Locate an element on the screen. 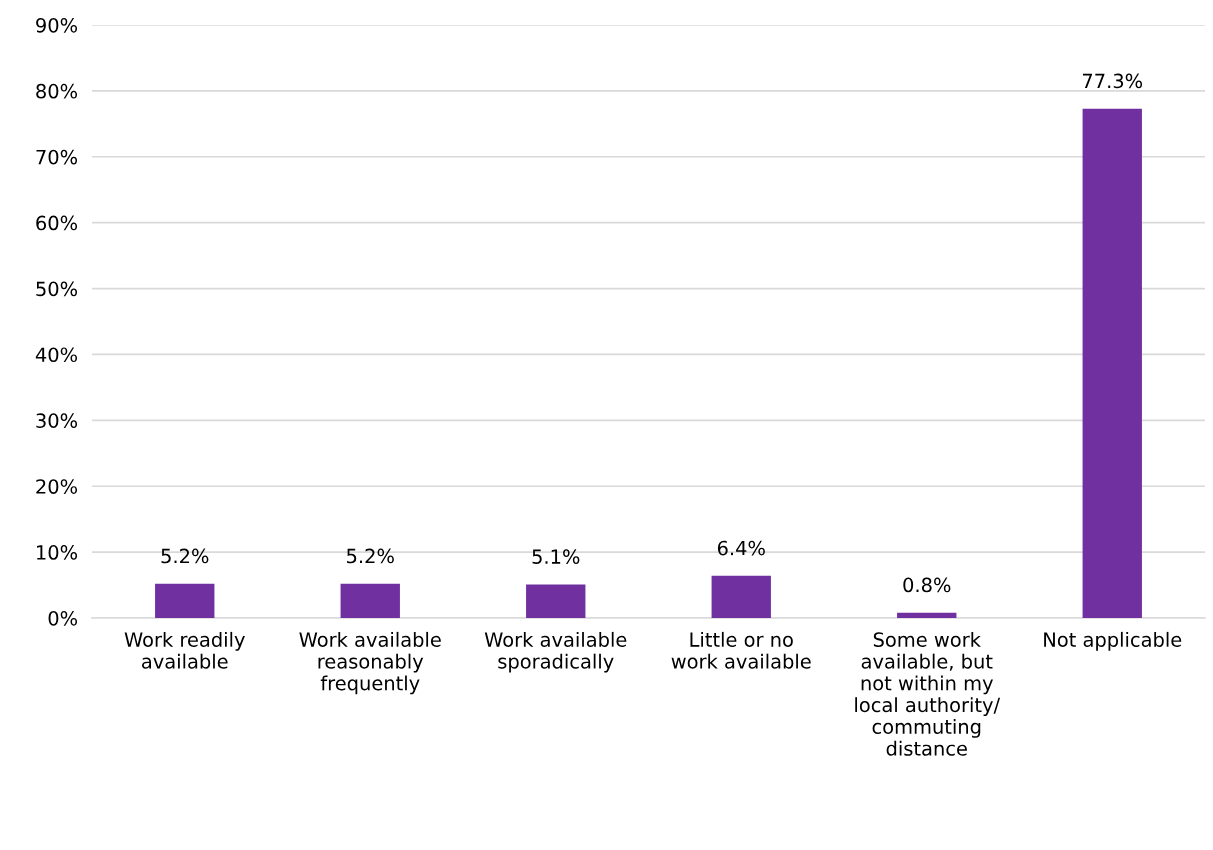 The height and width of the screenshot is (850, 1213). y-tick-label: 40% is located at coordinates (56, 355).